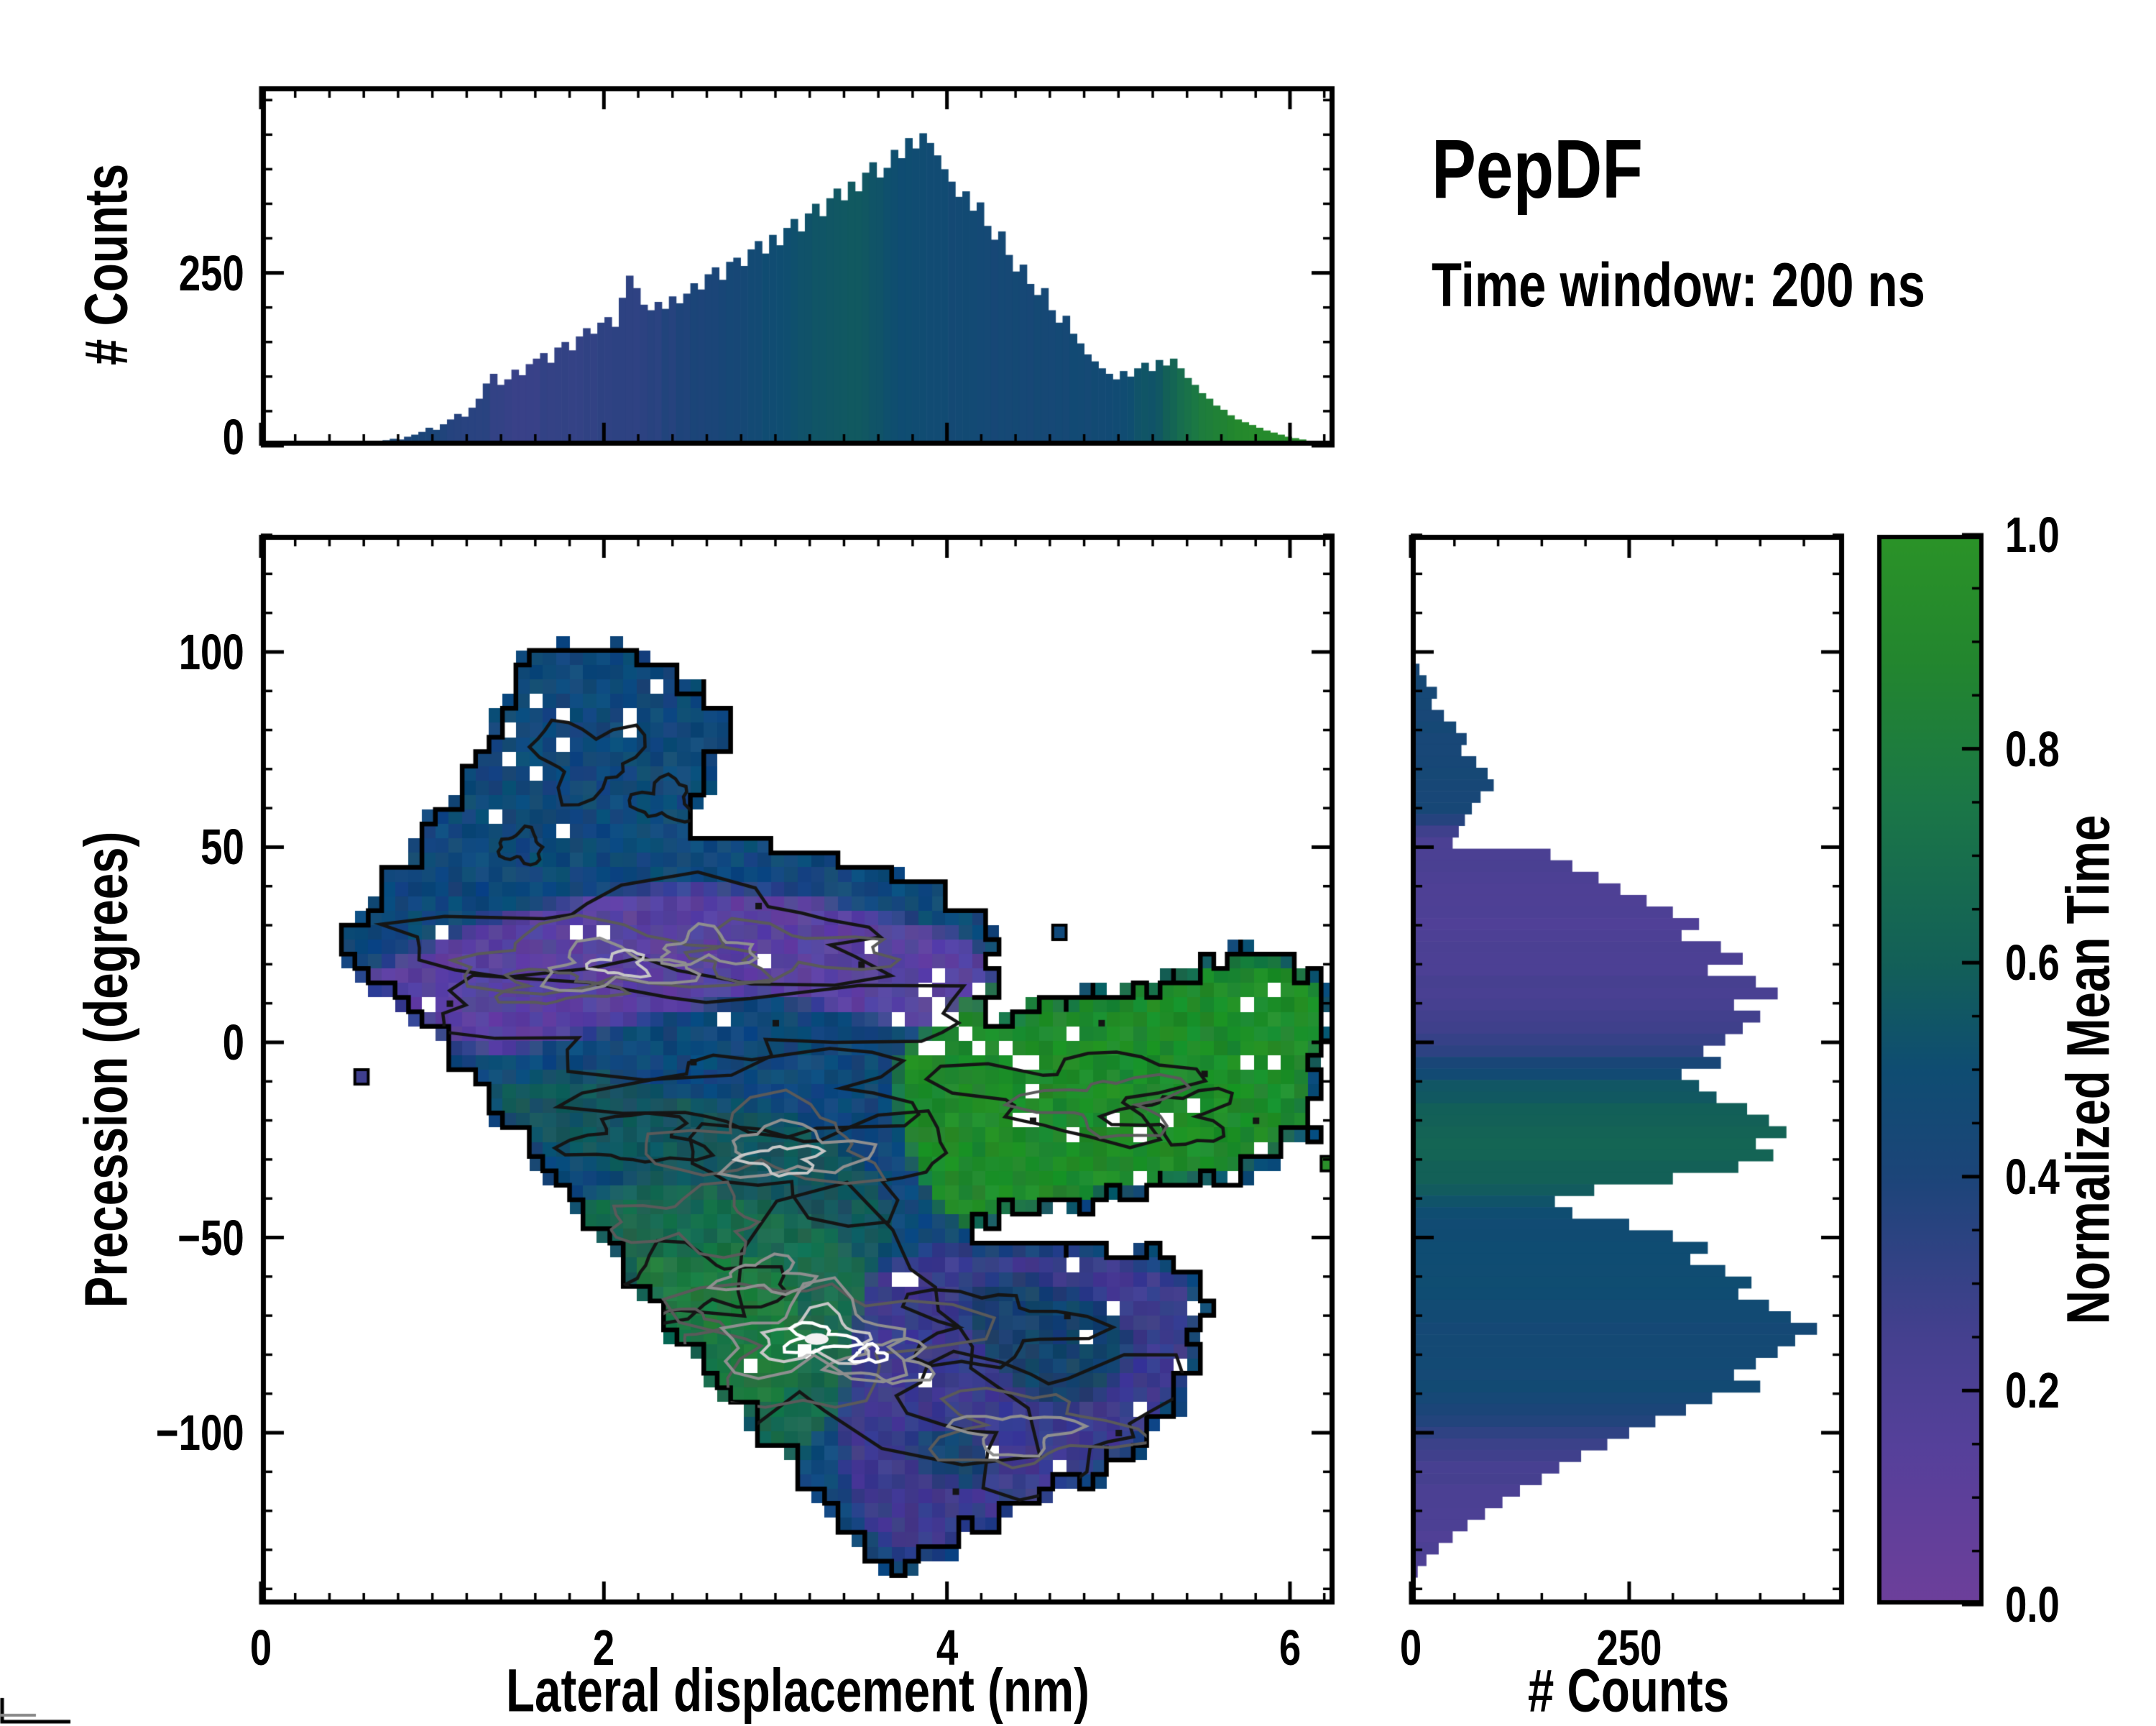 The width and height of the screenshot is (2156, 1726). I want to click on top-hist-ytick-250: 250, so click(211, 272).